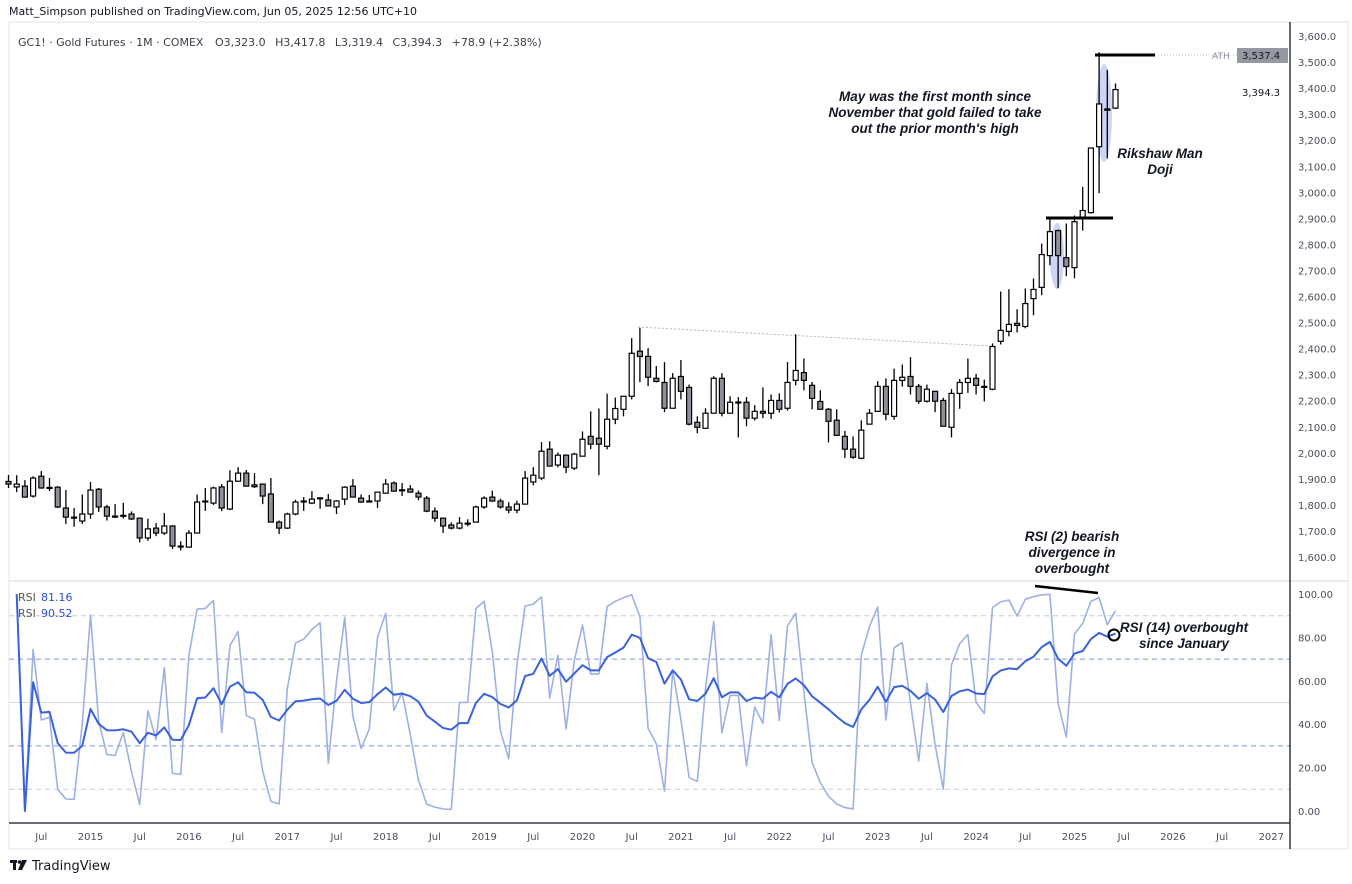  I want to click on price-tick-label: 1,800.0, so click(1317, 506).